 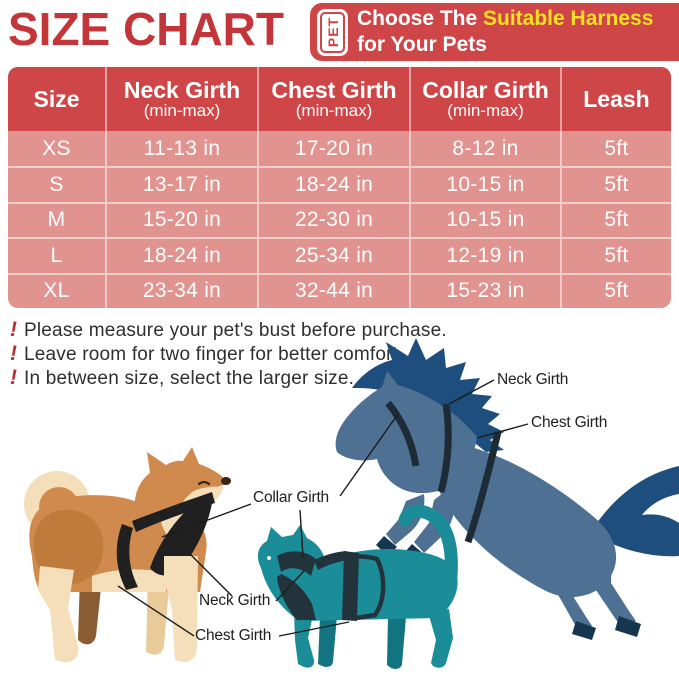 I want to click on dog-tail-outer, so click(x=57, y=504).